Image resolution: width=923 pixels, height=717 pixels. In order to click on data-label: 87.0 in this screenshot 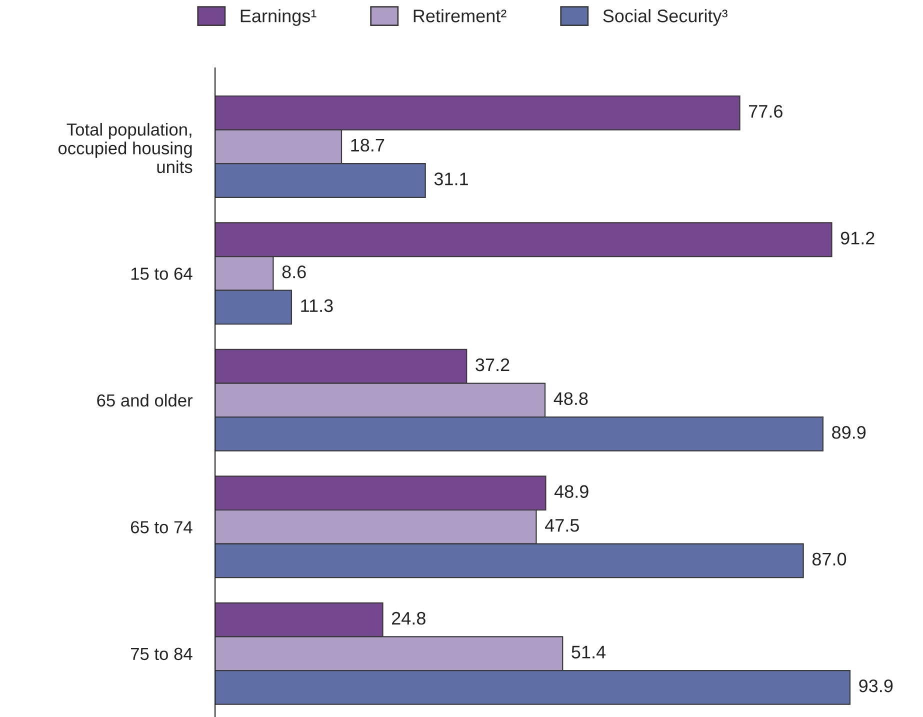, I will do `click(829, 559)`.